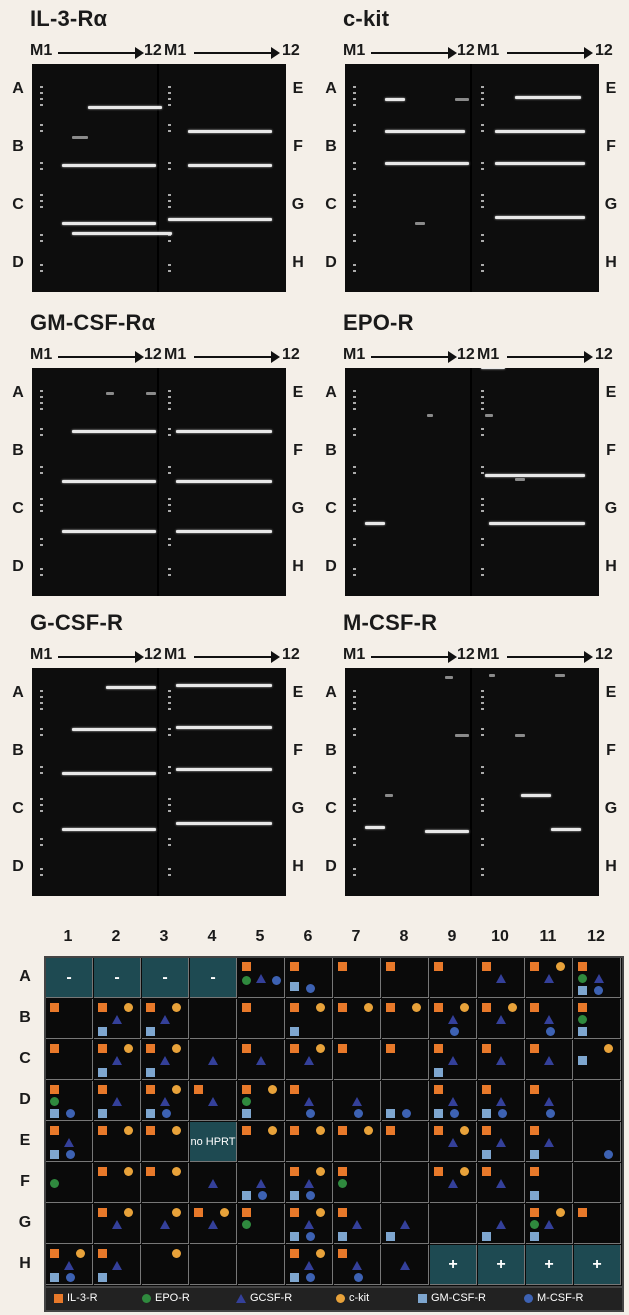 The width and height of the screenshot is (629, 1315). Describe the element at coordinates (488, 654) in the screenshot. I see `axis-start-label: M1` at that location.